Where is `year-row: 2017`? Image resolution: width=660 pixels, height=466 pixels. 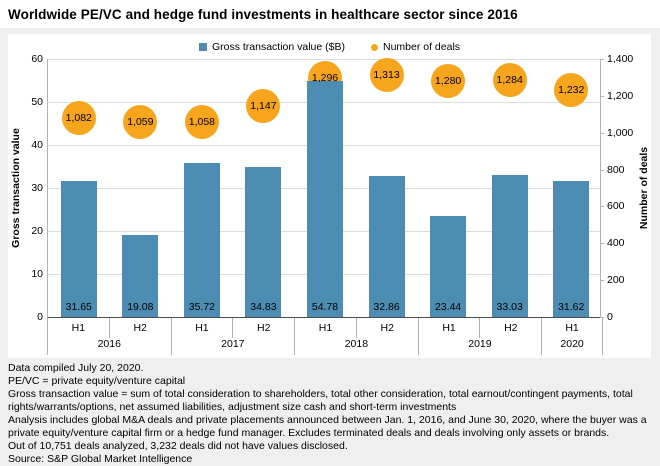 year-row: 2017 is located at coordinates (233, 346).